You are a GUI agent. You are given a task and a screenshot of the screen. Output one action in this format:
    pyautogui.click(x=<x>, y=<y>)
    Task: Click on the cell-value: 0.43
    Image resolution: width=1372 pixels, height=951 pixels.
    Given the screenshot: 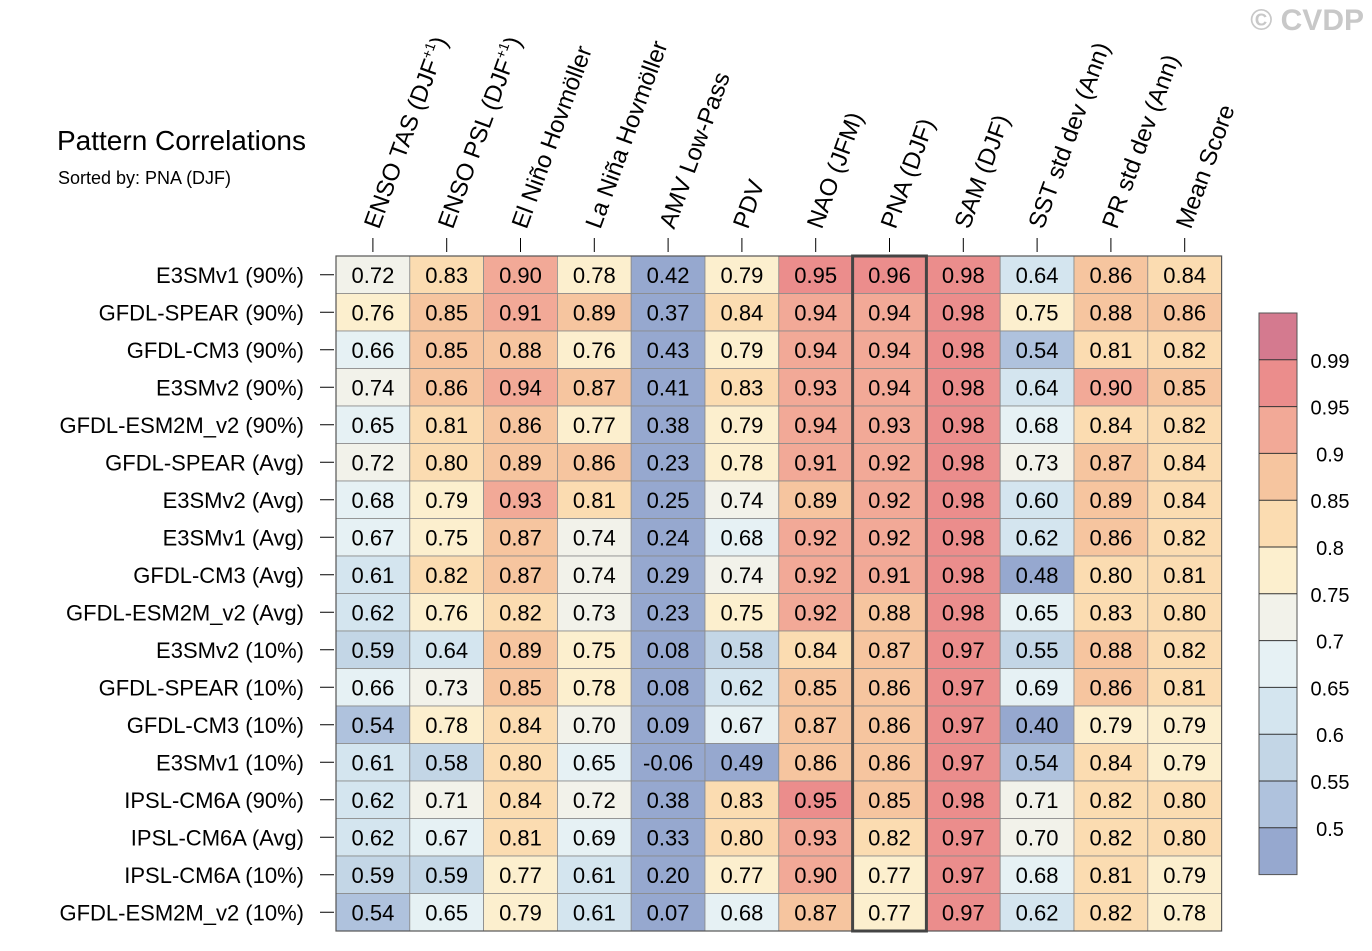 What is the action you would take?
    pyautogui.click(x=668, y=350)
    